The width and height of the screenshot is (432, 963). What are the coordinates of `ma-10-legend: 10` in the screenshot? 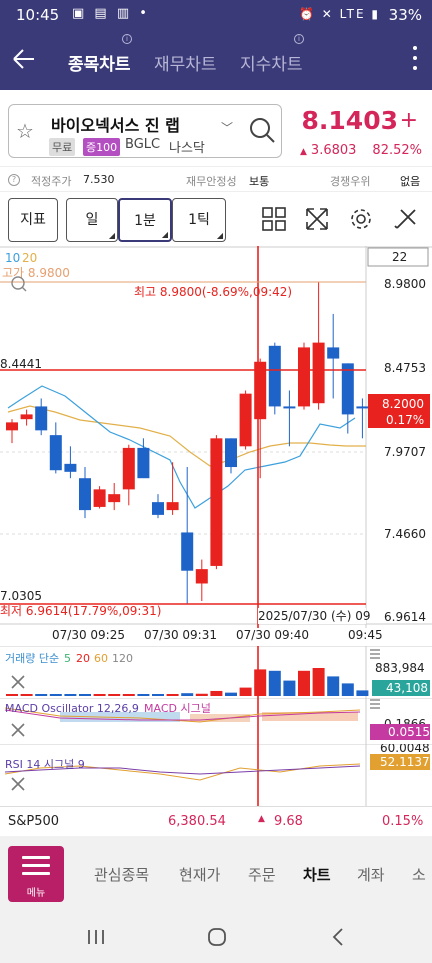 It's located at (12, 258).